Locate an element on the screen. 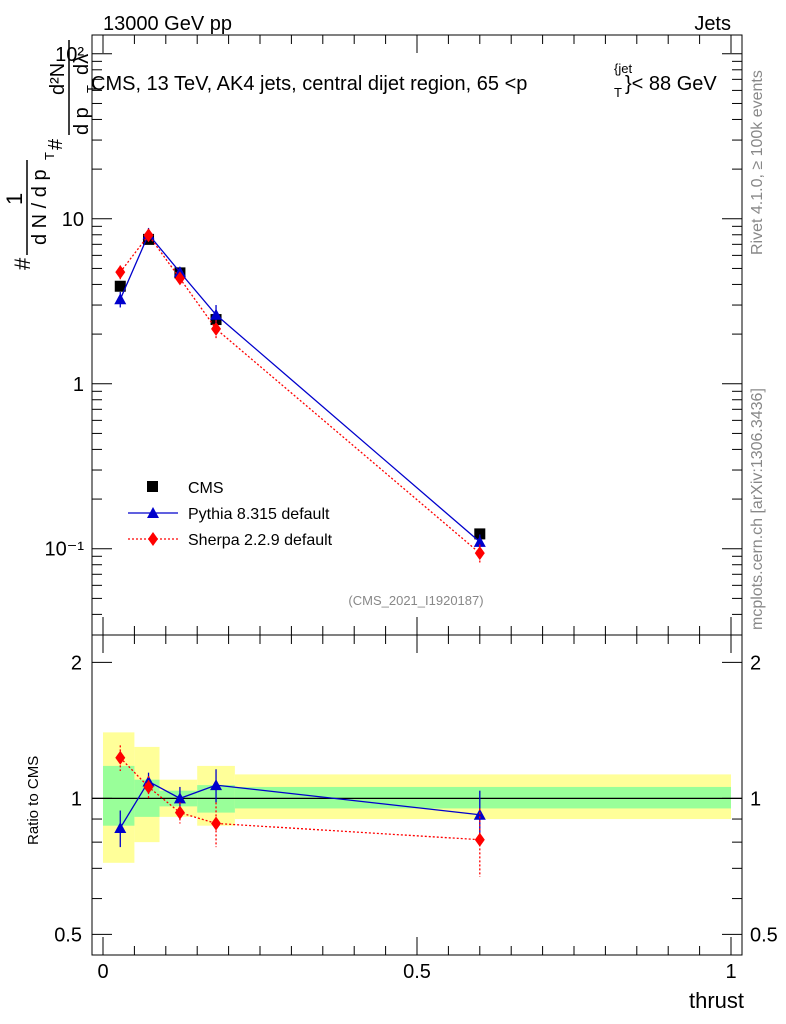 The height and width of the screenshot is (1024, 786). y-label-num: d²N is located at coordinates (58, 79).